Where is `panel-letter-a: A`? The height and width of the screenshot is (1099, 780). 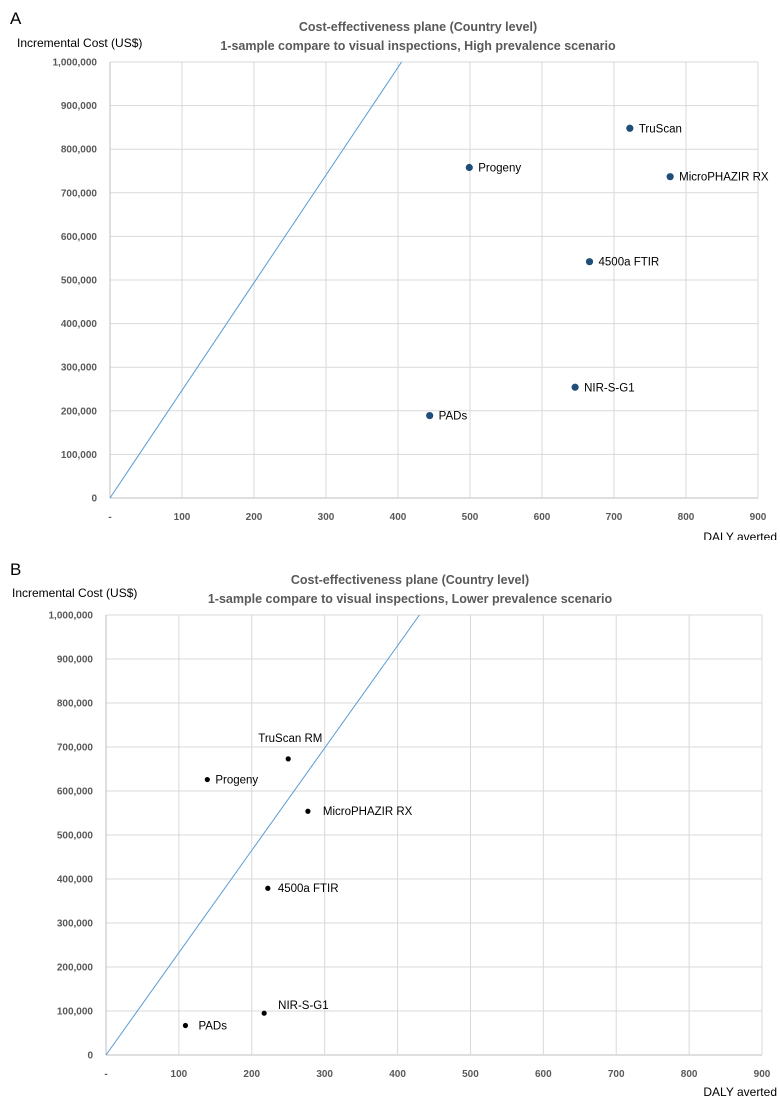 panel-letter-a: A is located at coordinates (16, 18).